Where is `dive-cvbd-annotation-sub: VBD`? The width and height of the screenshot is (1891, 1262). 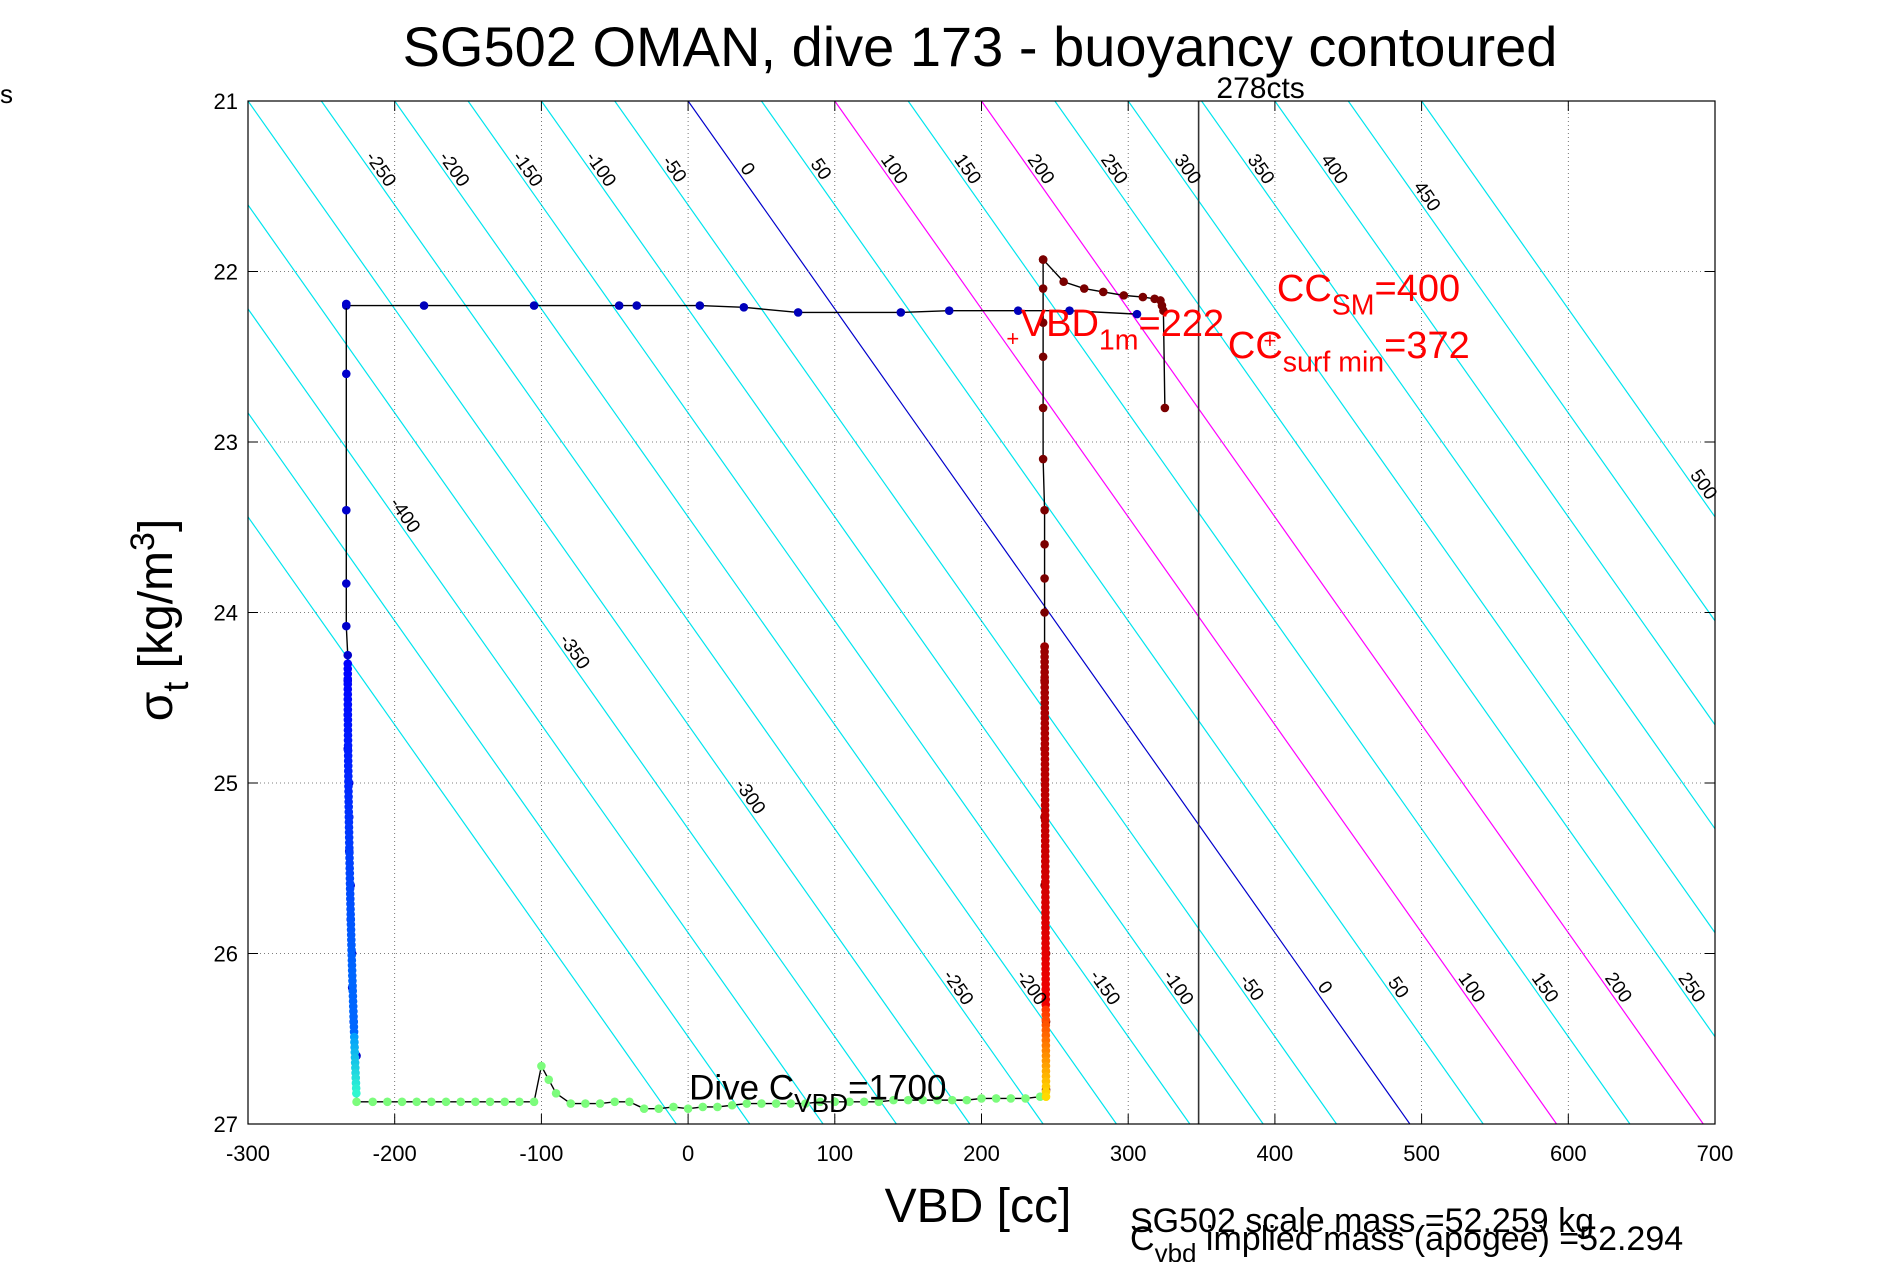 dive-cvbd-annotation-sub: VBD is located at coordinates (821, 1103).